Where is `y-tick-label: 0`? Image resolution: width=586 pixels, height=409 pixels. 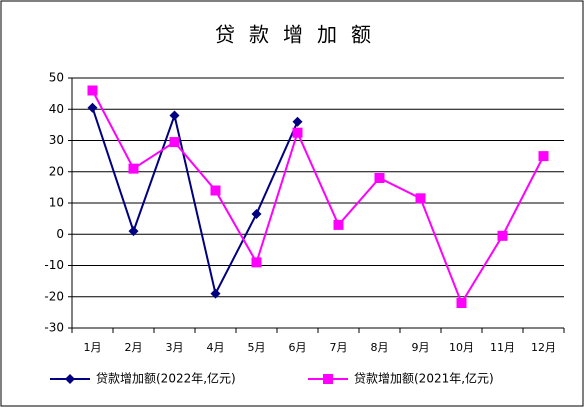
y-tick-label: 0 is located at coordinates (60, 234).